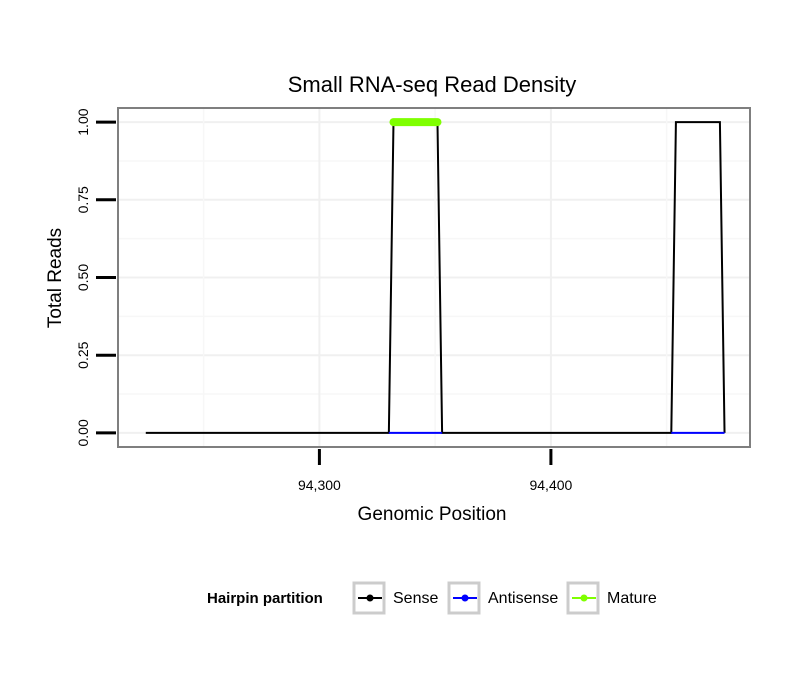  What do you see at coordinates (83, 277) in the screenshot?
I see `y-tick-label: 0.50` at bounding box center [83, 277].